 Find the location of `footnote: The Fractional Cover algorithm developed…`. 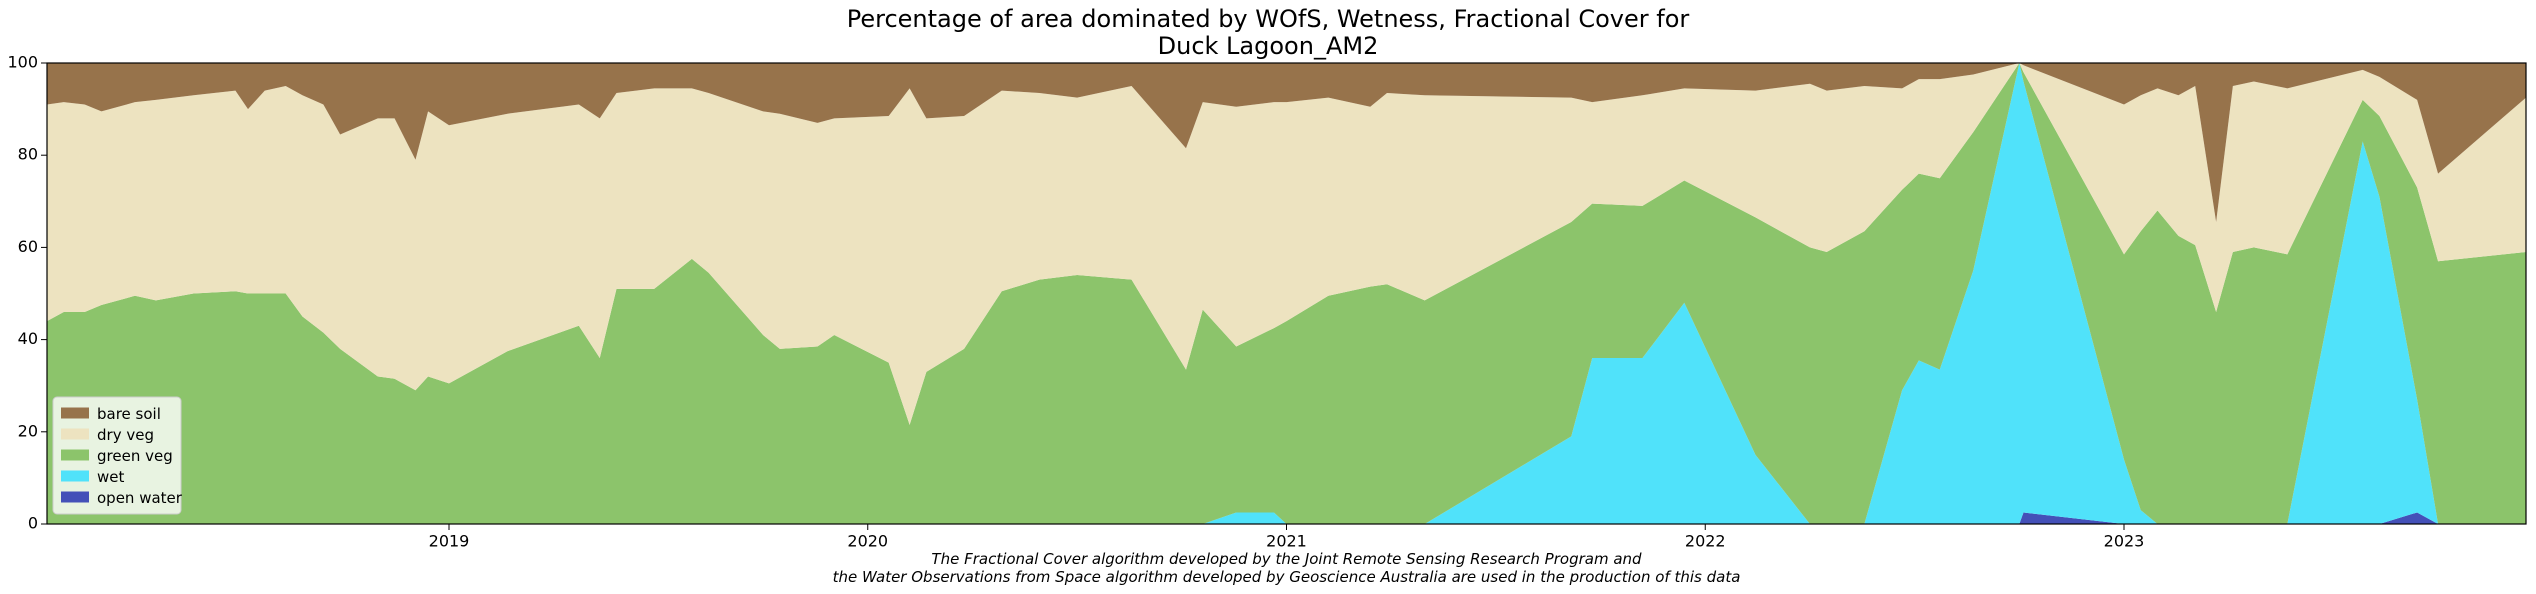

footnote: The Fractional Cover algorithm developed… is located at coordinates (1286, 568).